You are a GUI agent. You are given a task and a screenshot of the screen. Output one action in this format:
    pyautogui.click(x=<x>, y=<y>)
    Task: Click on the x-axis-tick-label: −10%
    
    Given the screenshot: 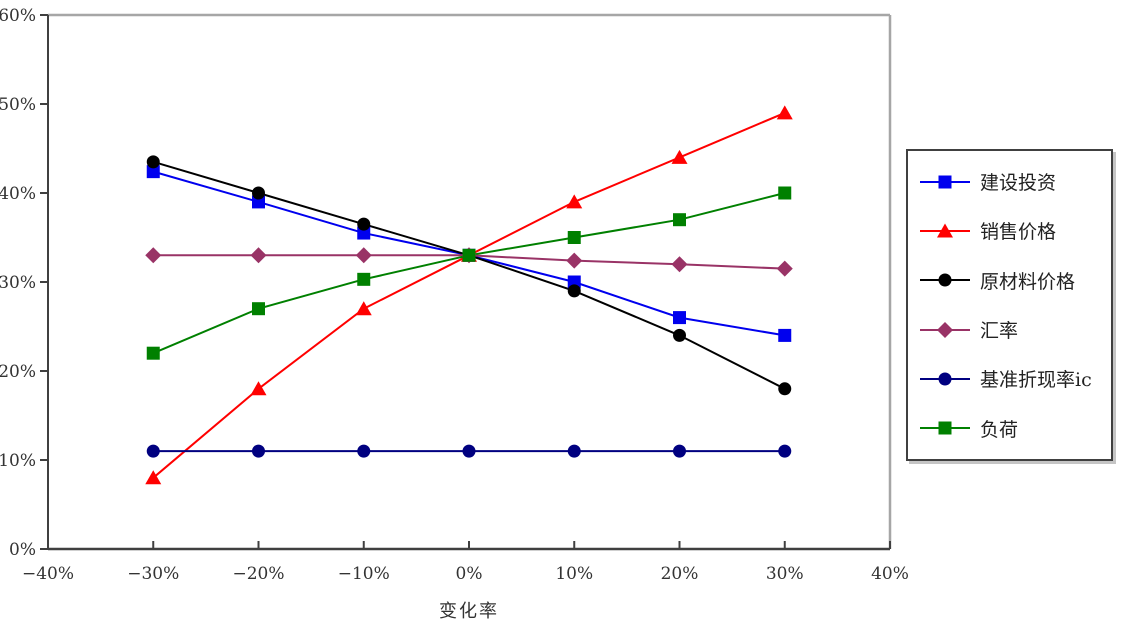 What is the action you would take?
    pyautogui.click(x=364, y=574)
    